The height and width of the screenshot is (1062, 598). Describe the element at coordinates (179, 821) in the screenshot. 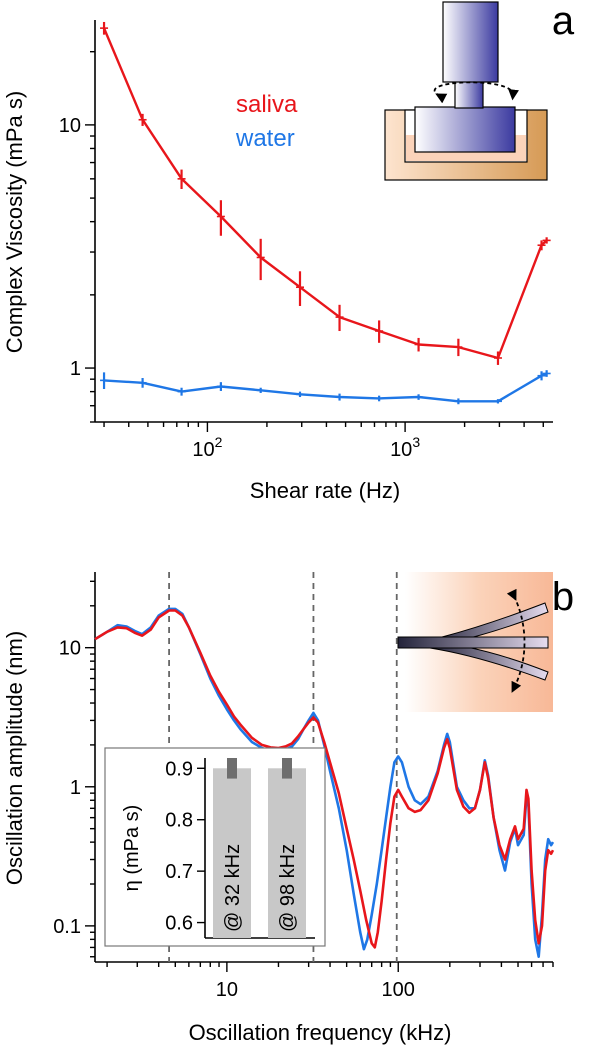

I see `inset-y-tick-label: 0.8` at that location.